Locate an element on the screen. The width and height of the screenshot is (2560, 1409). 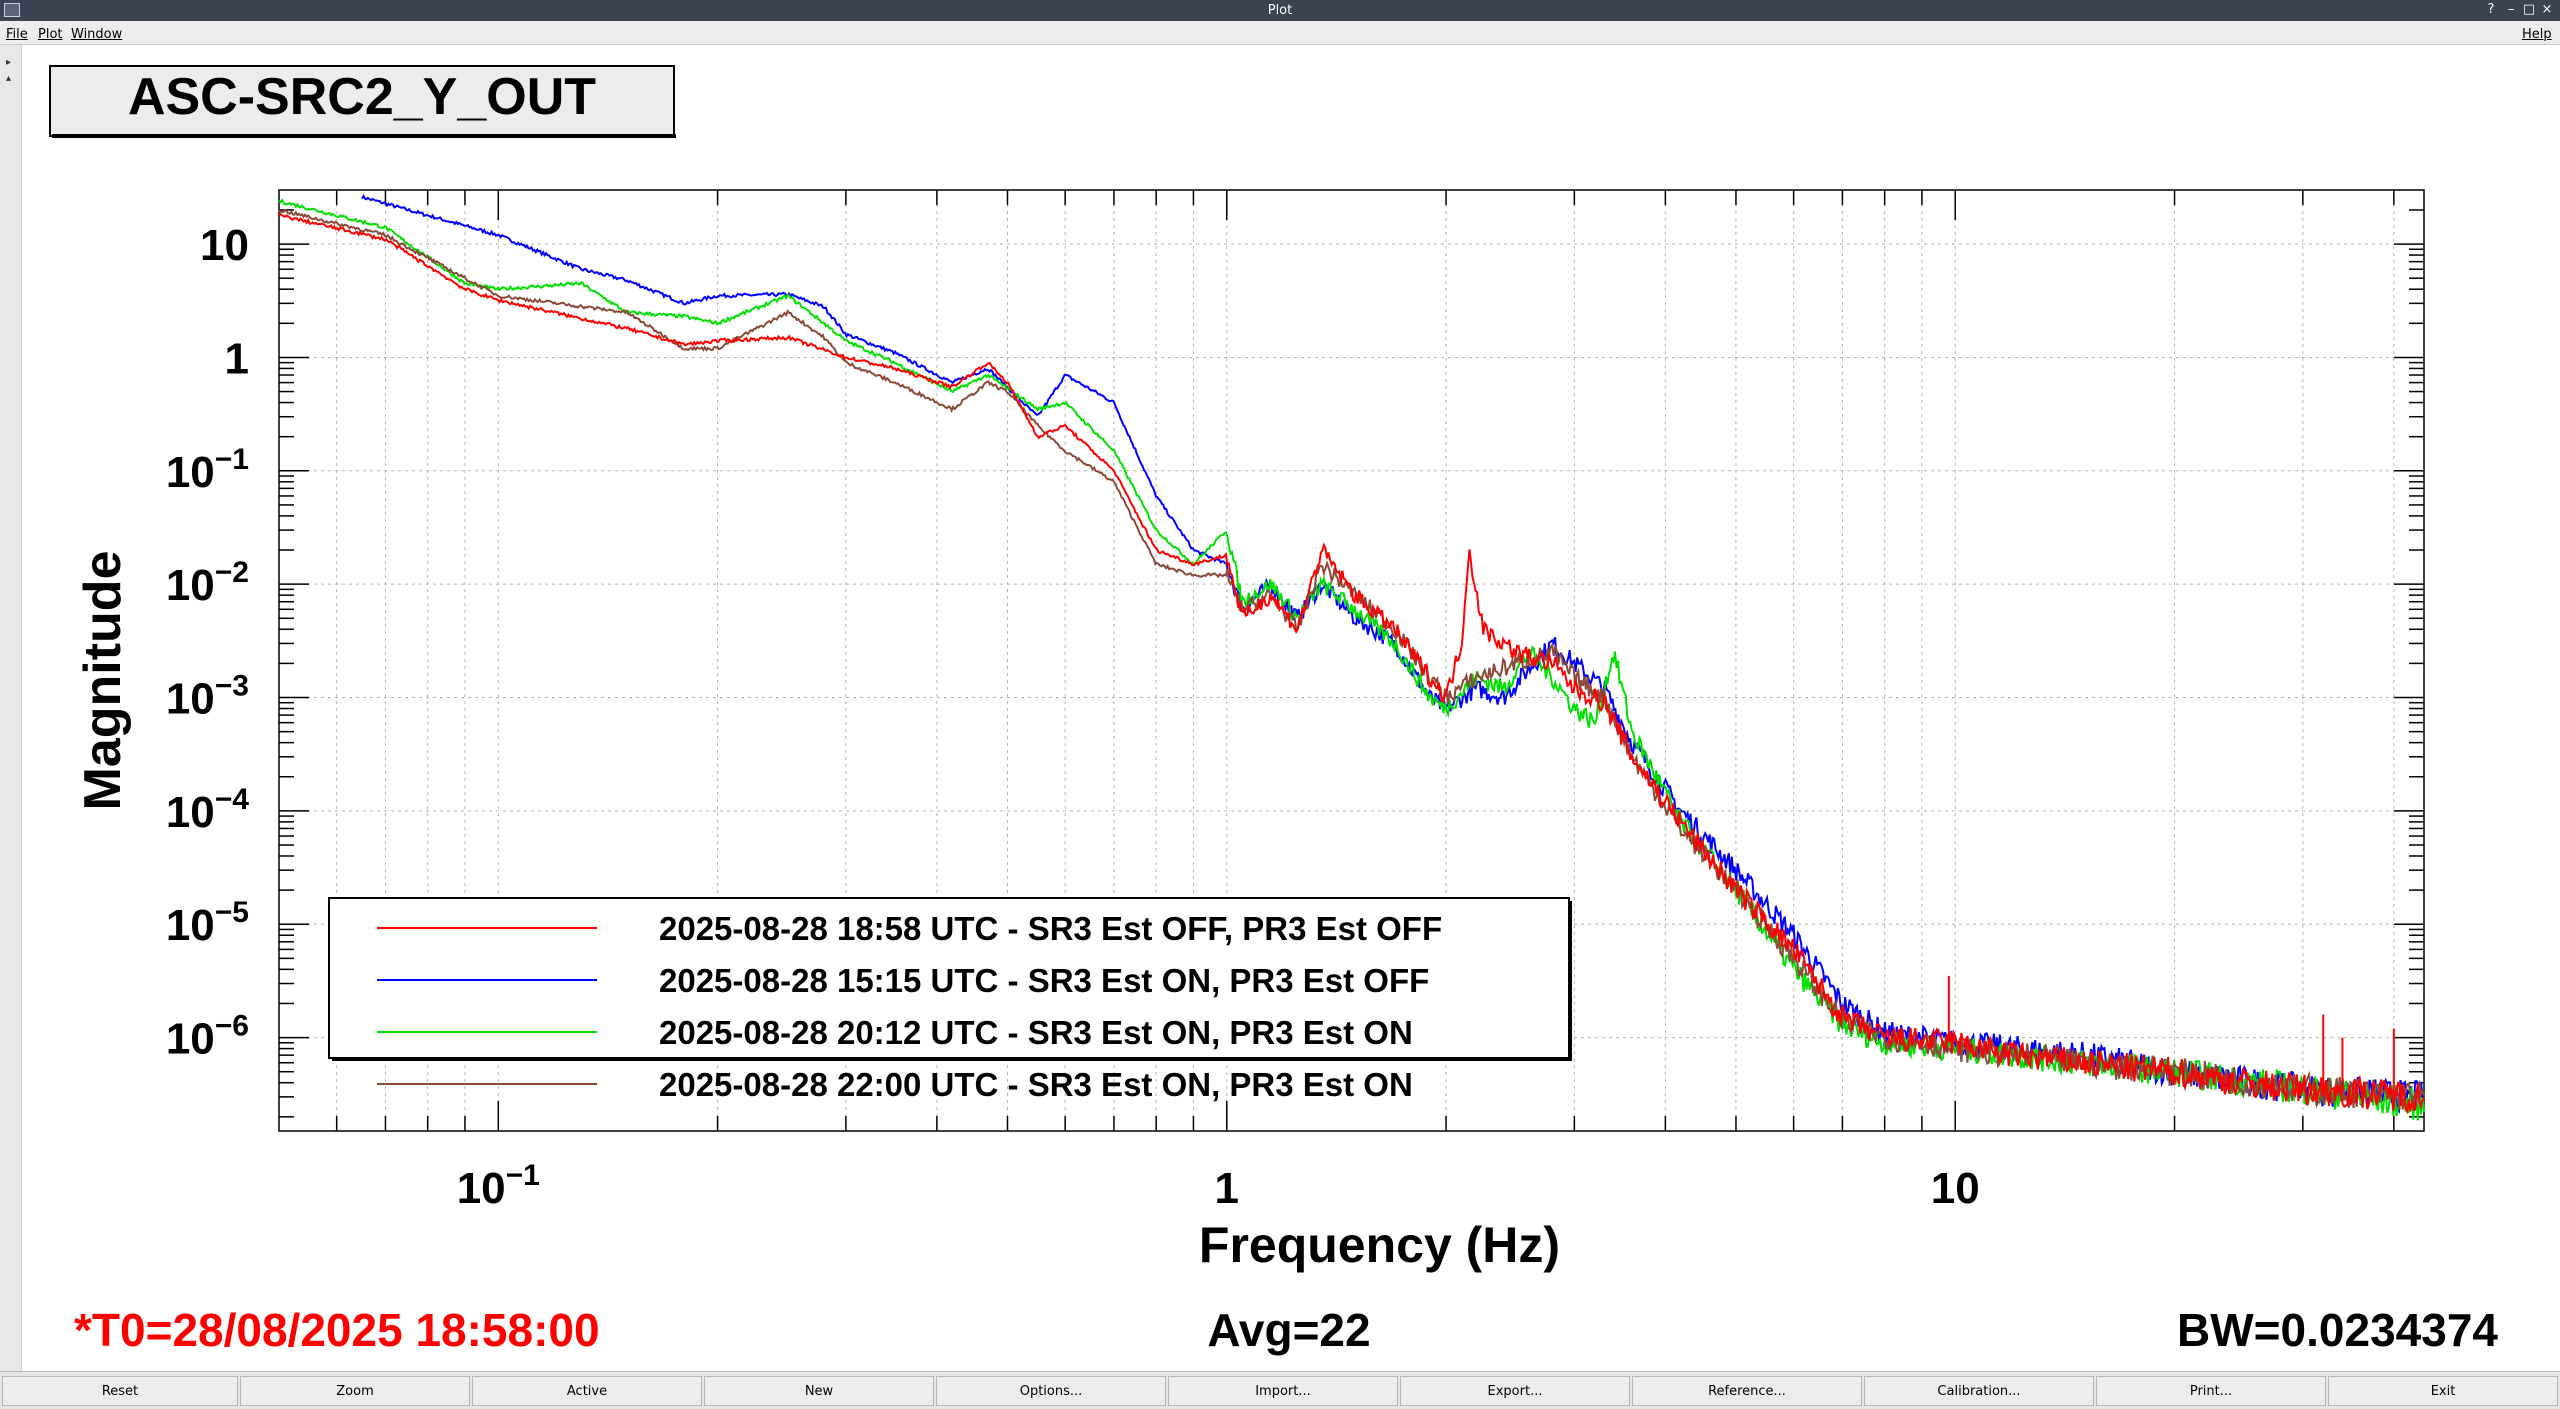
y-tick-label: 1 is located at coordinates (237, 358).